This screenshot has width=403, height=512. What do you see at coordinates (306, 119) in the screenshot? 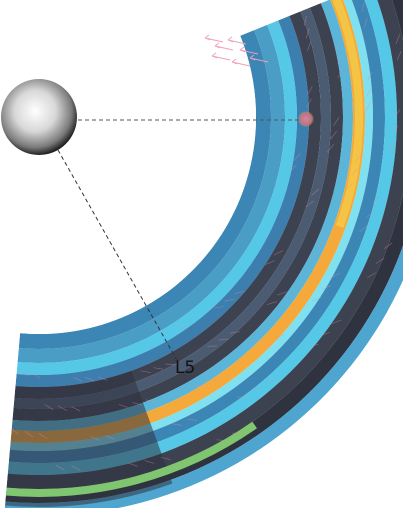
I see `particle-marker-icon` at bounding box center [306, 119].